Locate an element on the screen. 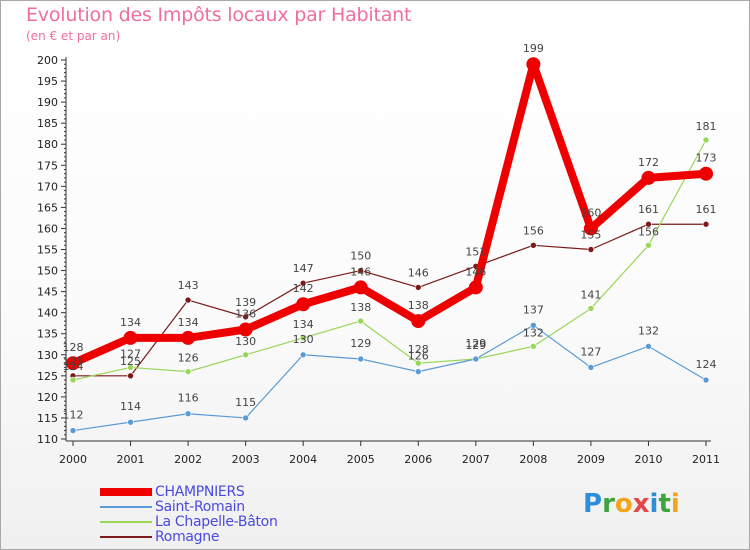 Image resolution: width=750 pixels, height=550 pixels. data-label-champniers: 134 is located at coordinates (130, 322).